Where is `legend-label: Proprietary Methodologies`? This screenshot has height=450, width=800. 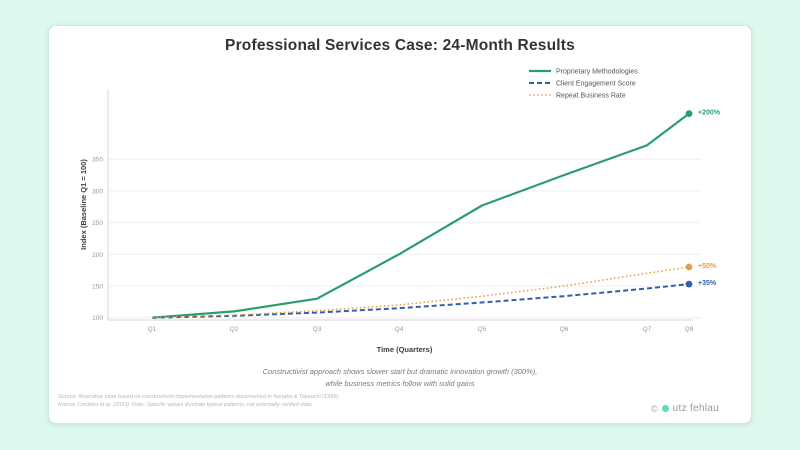
legend-label: Proprietary Methodologies is located at coordinates (597, 72).